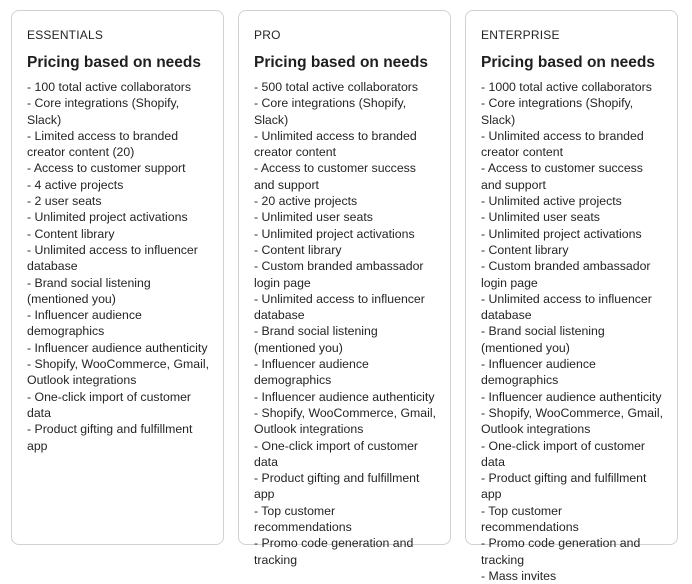 The image size is (692, 584). Describe the element at coordinates (65, 35) in the screenshot. I see `plan-name: ESSENTIALS` at that location.